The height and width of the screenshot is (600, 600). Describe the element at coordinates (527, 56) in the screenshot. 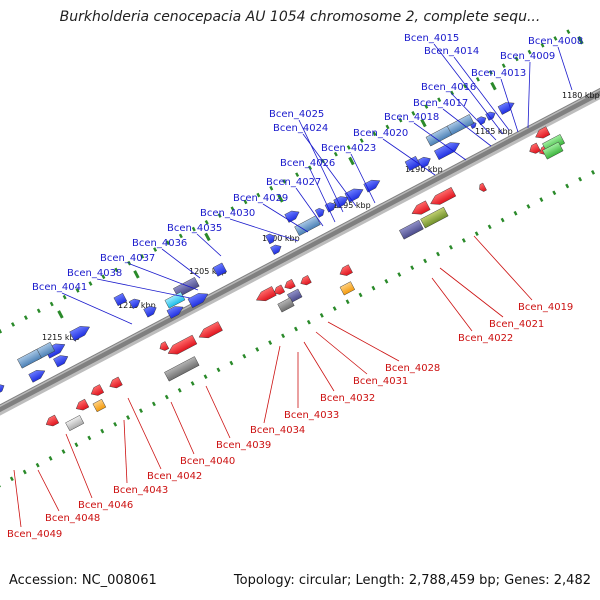

I see `forward-gene-label: Bcen_4009` at that location.